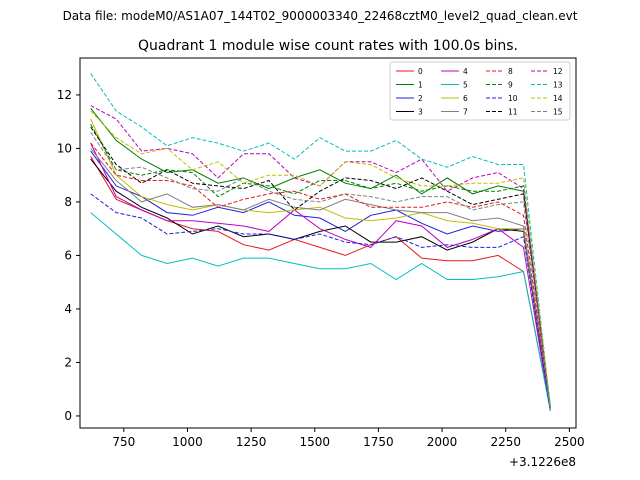 The width and height of the screenshot is (640, 480). I want to click on x-tick-label: 750, so click(123, 442).